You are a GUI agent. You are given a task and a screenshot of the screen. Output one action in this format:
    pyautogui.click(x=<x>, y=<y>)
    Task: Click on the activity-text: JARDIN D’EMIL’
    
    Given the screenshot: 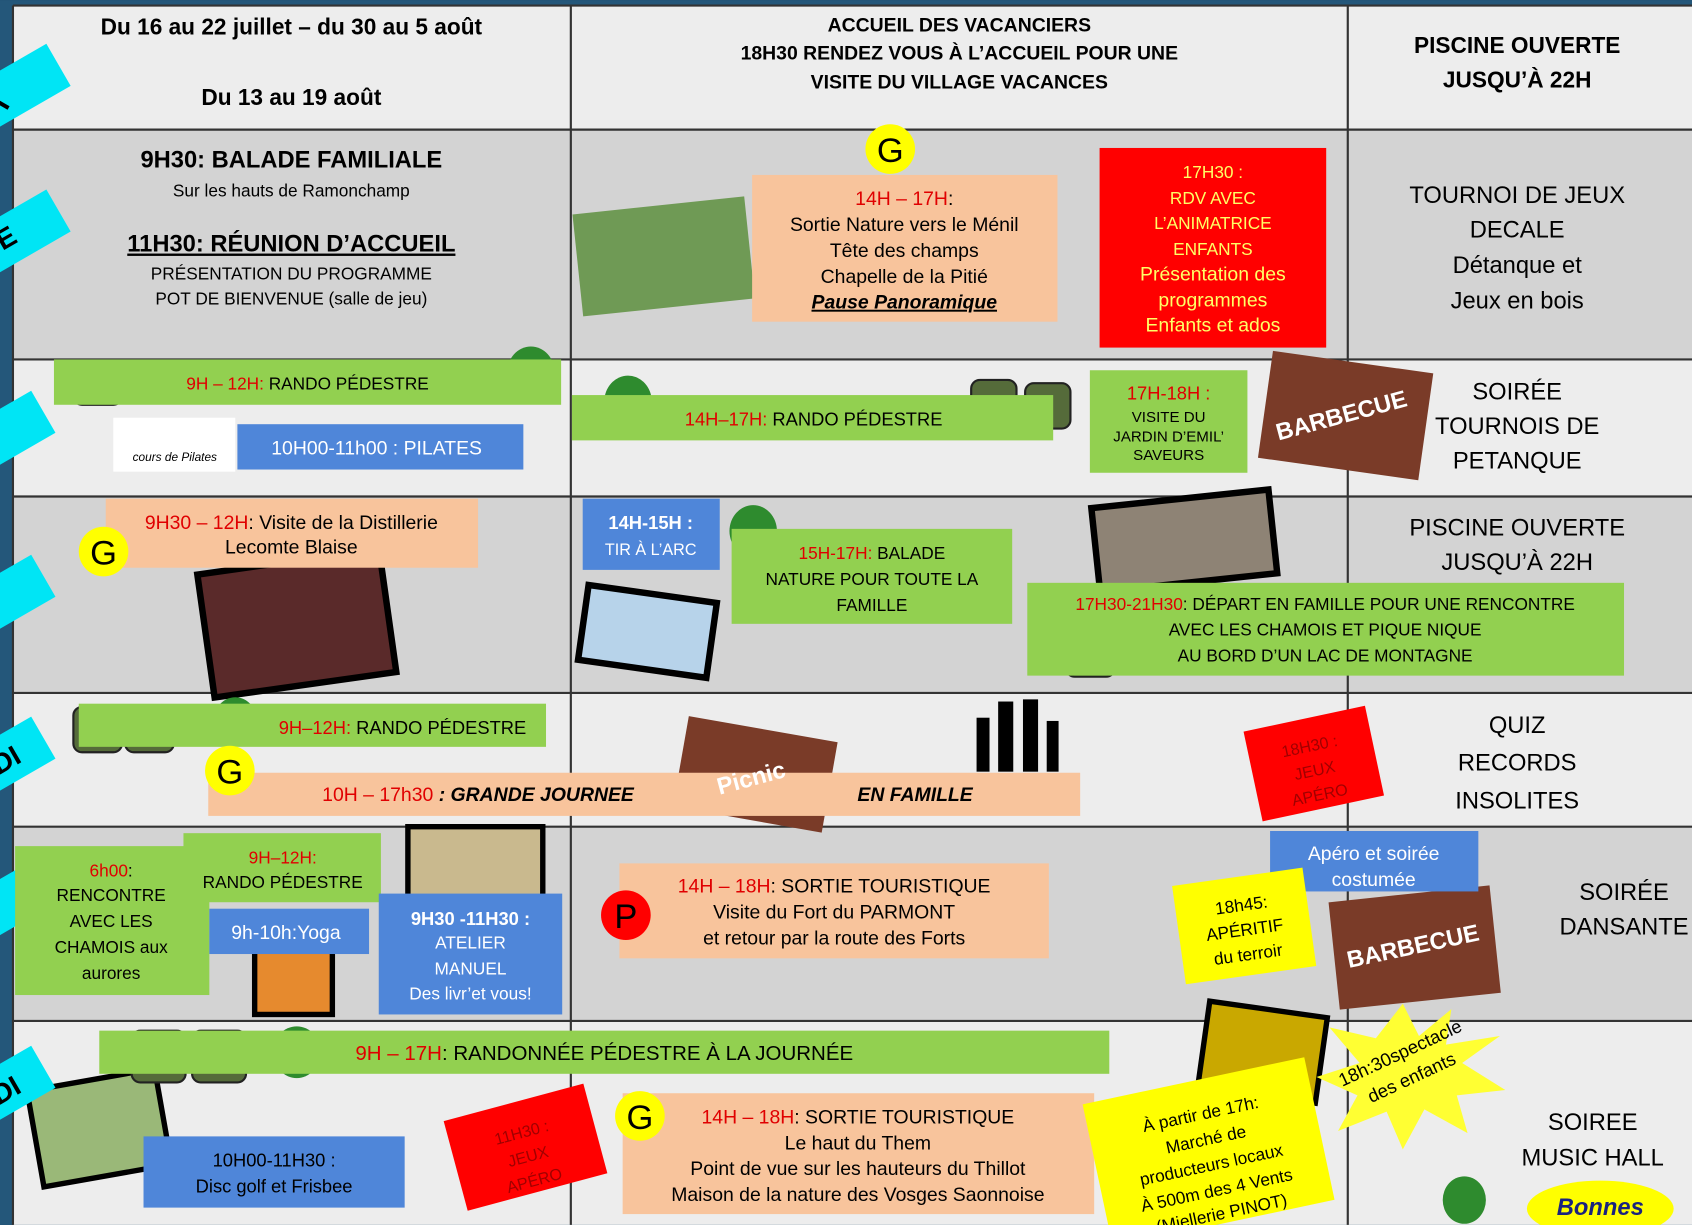 What is the action you would take?
    pyautogui.click(x=1168, y=436)
    